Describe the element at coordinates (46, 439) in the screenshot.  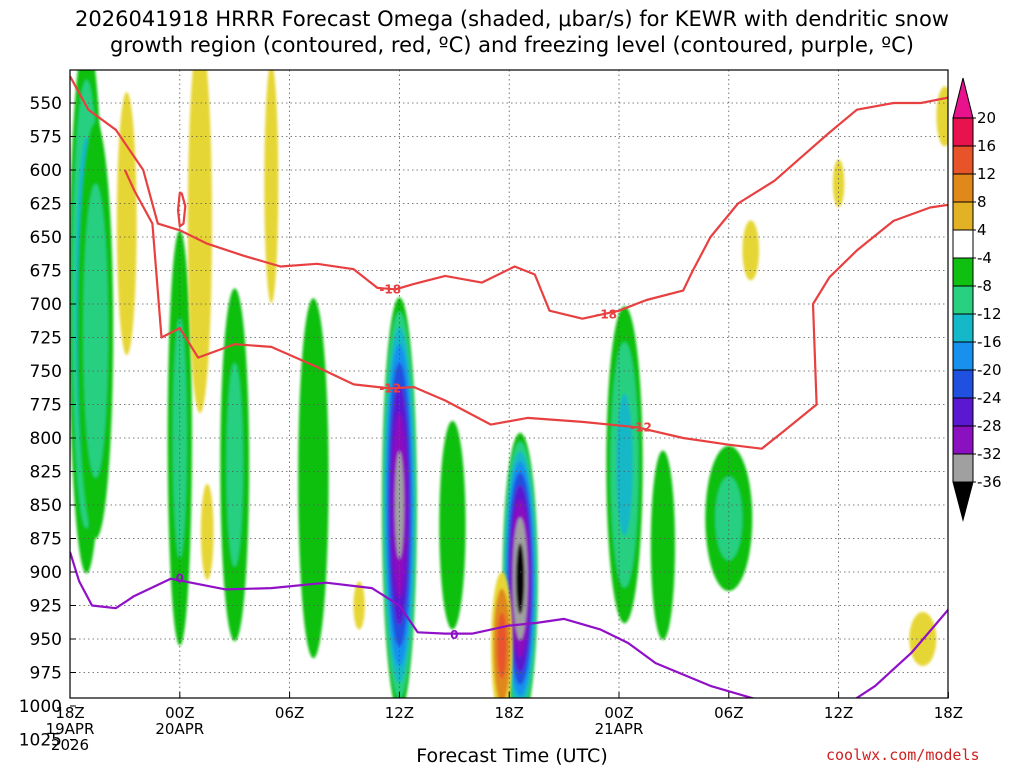
I see `y-tick-label: 800` at that location.